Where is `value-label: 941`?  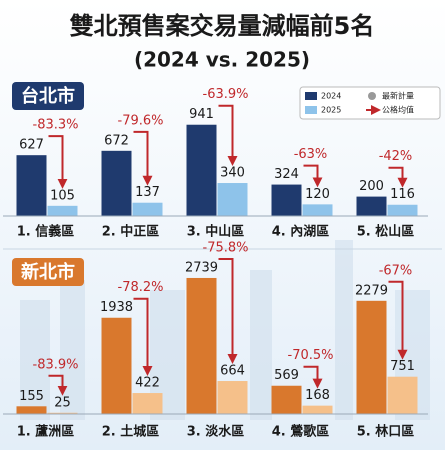
value-label: 941 is located at coordinates (201, 114).